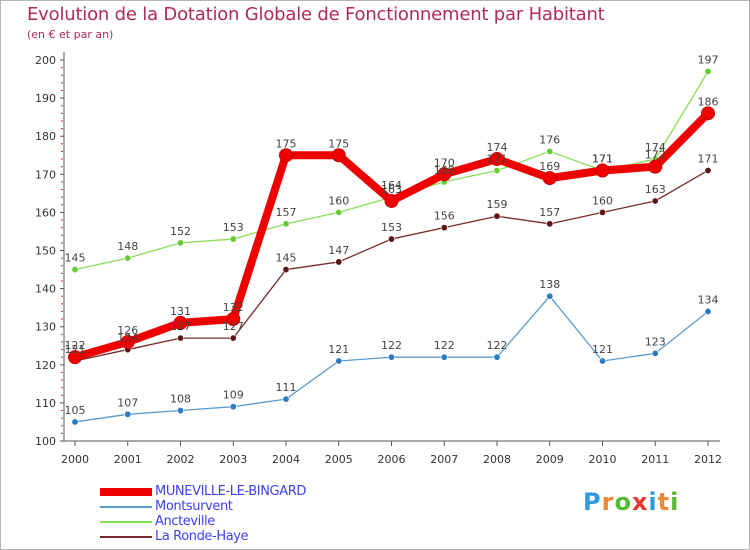 Image resolution: width=750 pixels, height=550 pixels. I want to click on legend-label: Montsurvent, so click(194, 506).